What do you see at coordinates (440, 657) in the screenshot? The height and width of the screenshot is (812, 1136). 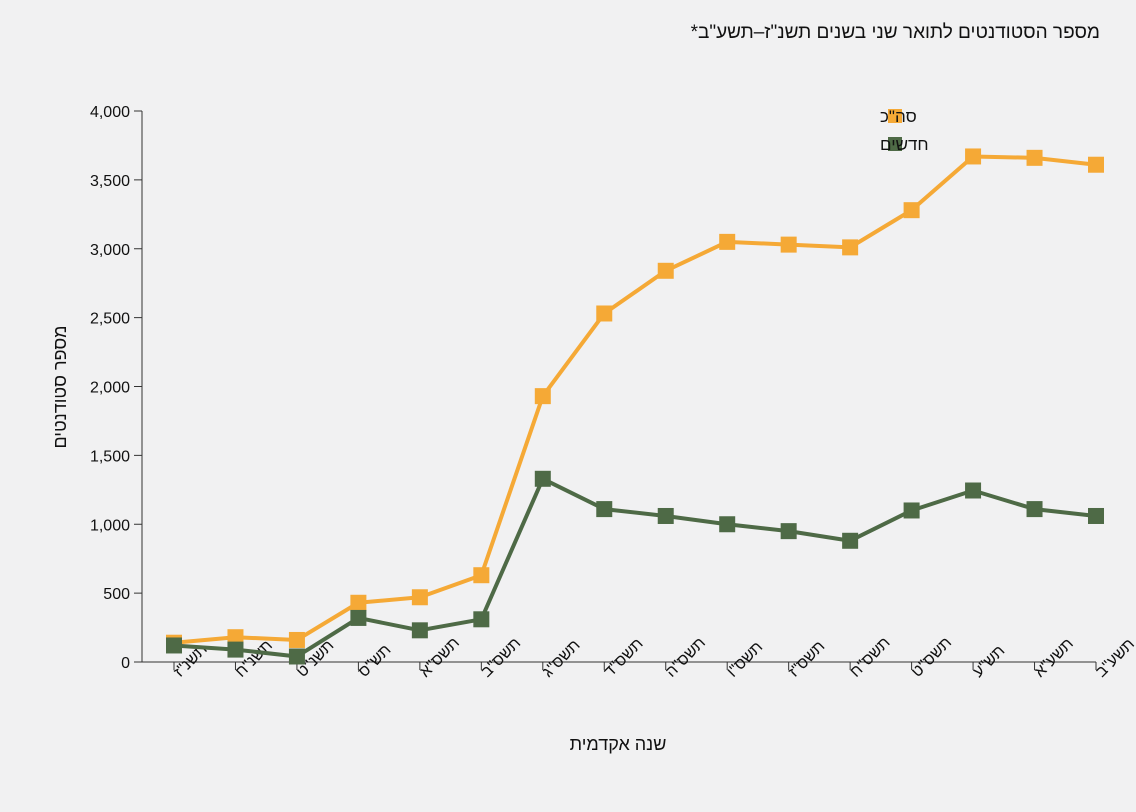 I see `x-tick-label: תשס"א` at bounding box center [440, 657].